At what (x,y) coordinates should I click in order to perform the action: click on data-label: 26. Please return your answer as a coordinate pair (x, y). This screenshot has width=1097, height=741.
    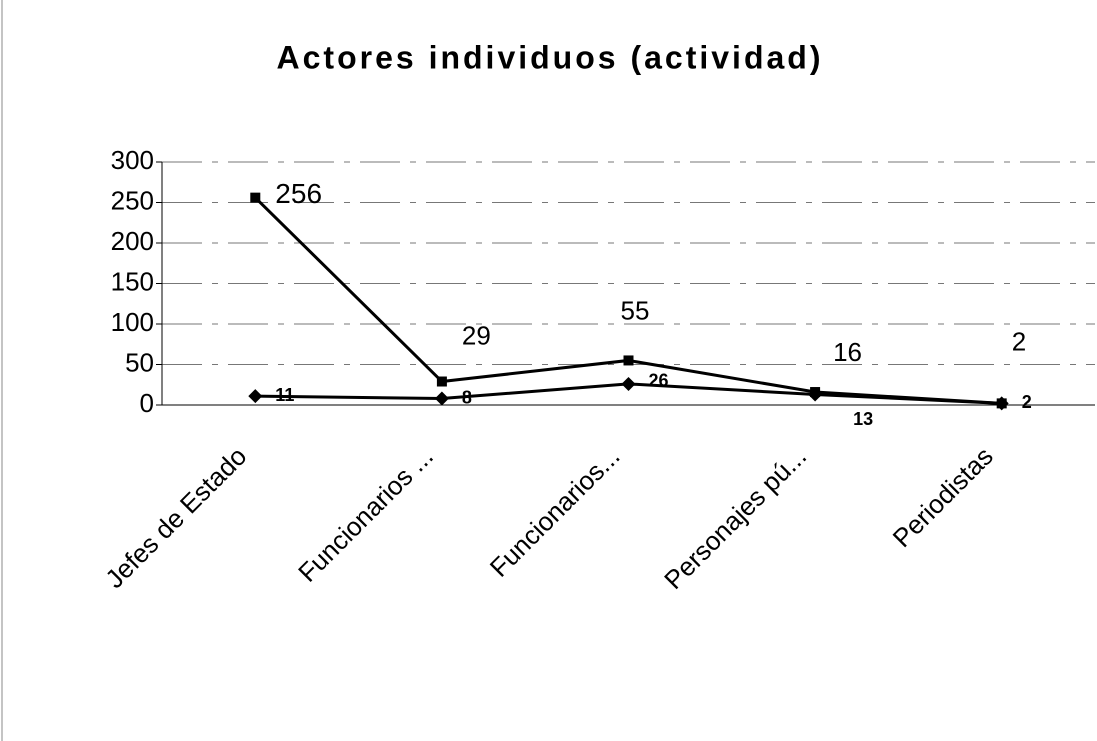
    Looking at the image, I should click on (659, 381).